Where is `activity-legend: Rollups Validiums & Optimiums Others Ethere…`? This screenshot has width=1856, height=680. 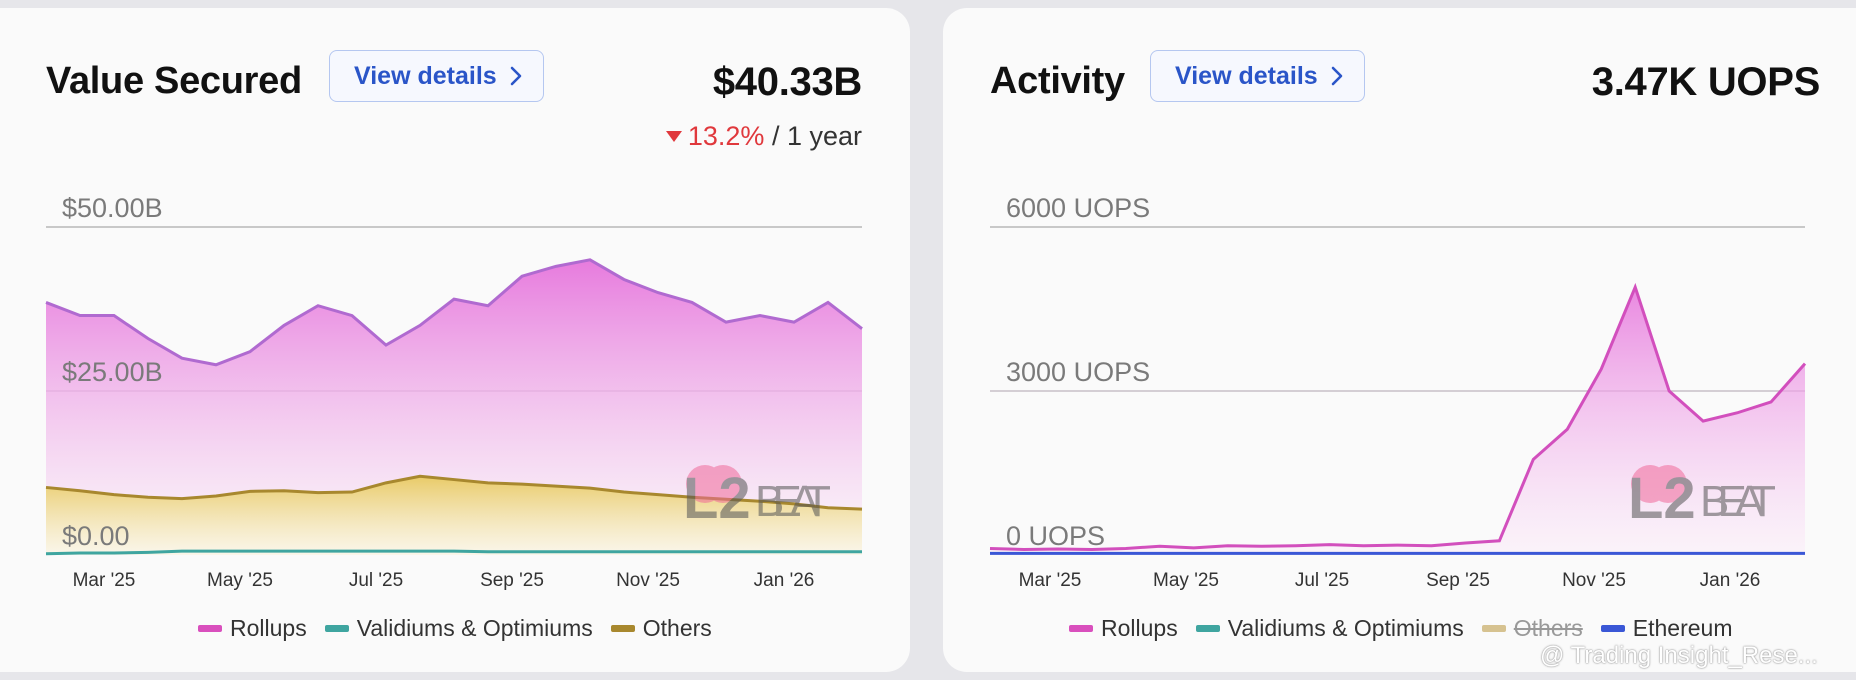
activity-legend: Rollups Validiums & Optimiums Others Ethere… is located at coordinates (1410, 628).